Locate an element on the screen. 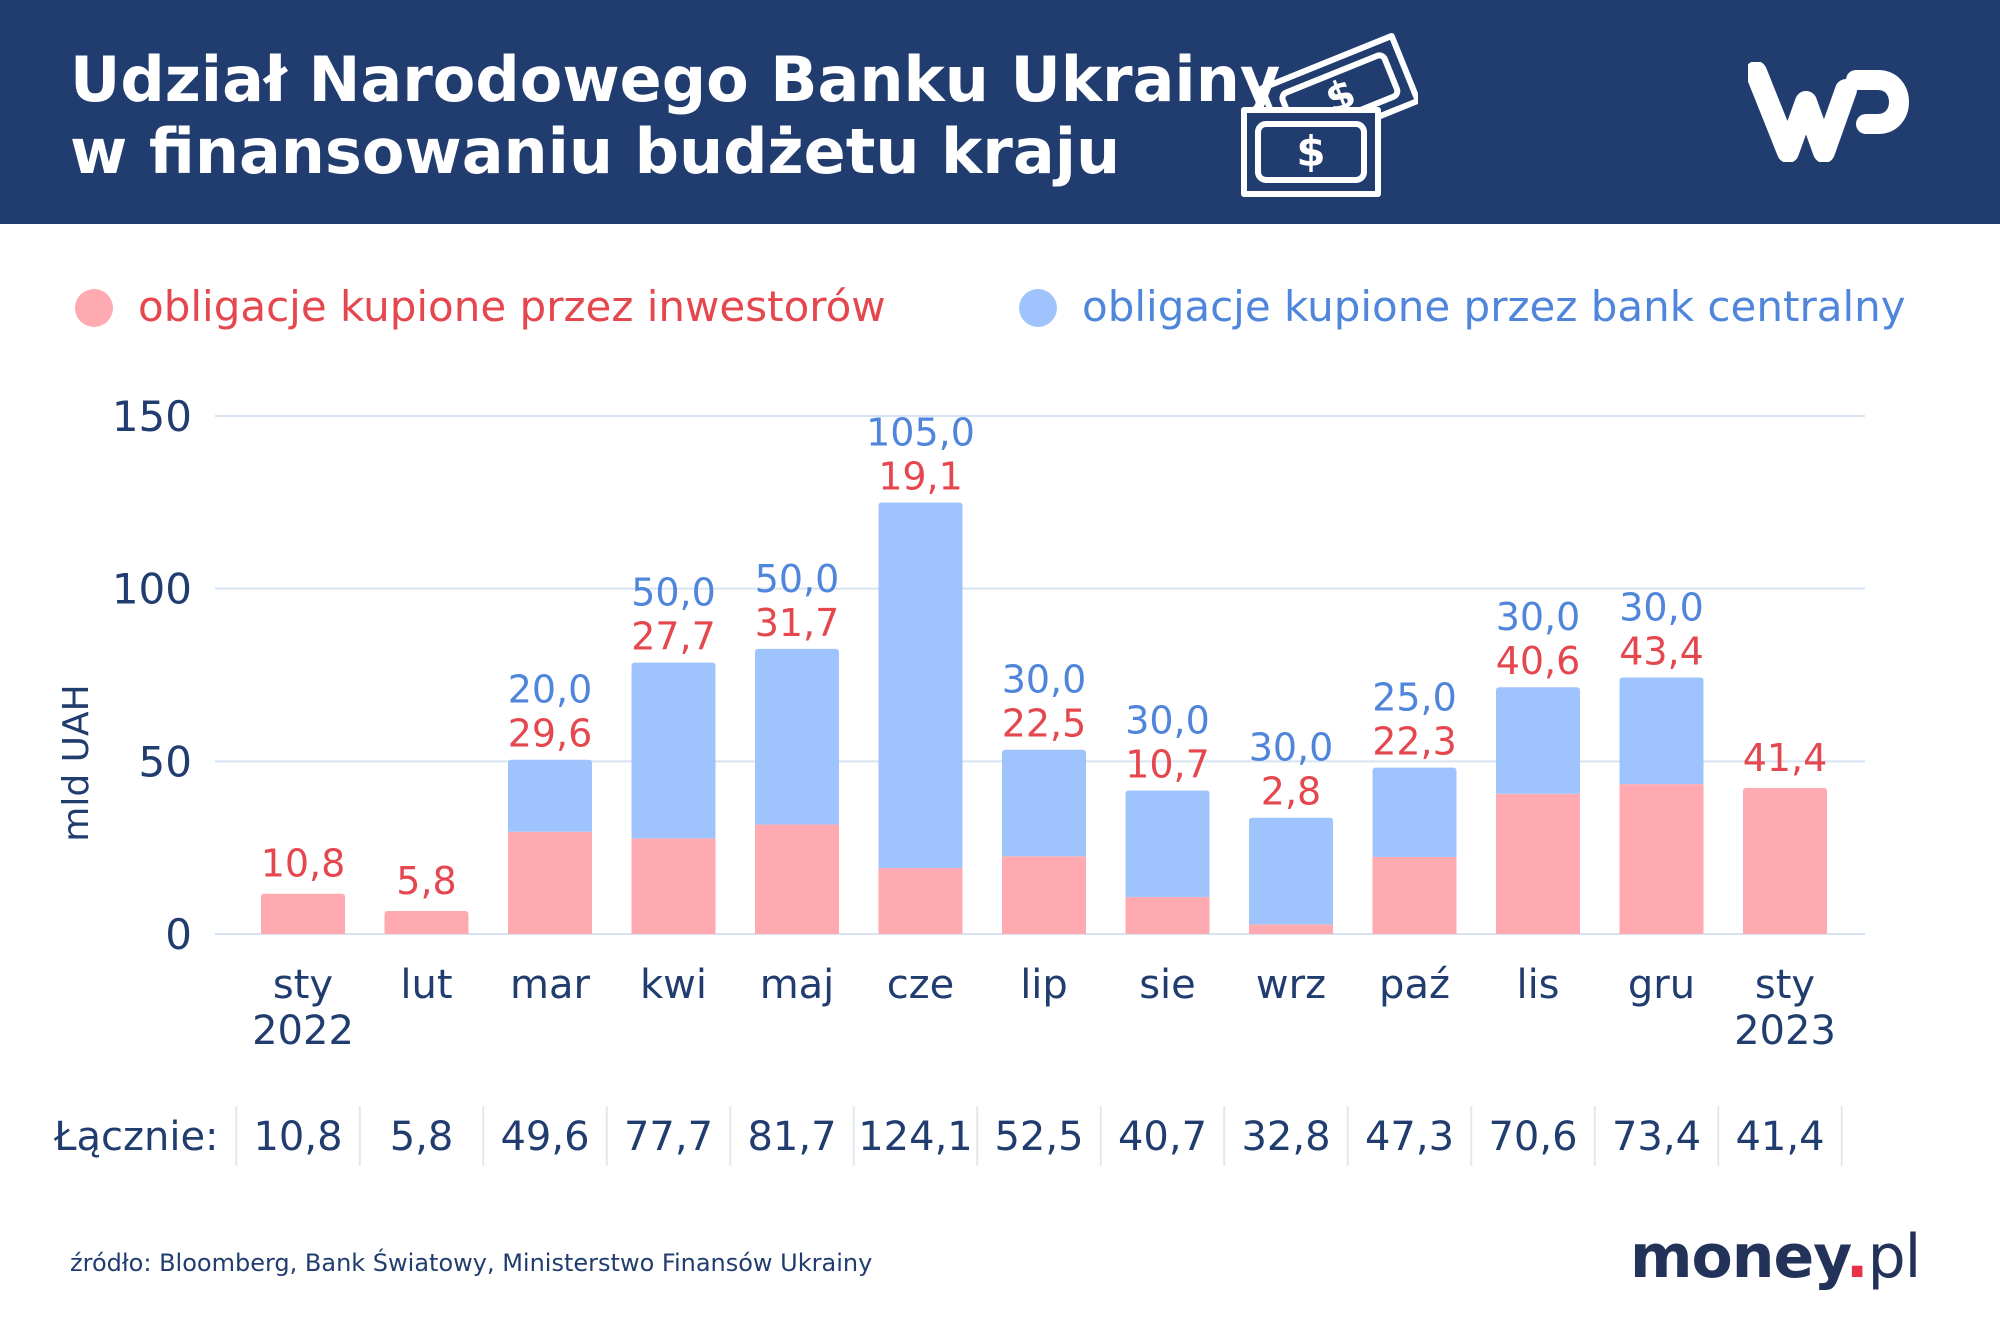  title-line-1: Udział Narodowego Banku Ukrainy is located at coordinates (675, 79).